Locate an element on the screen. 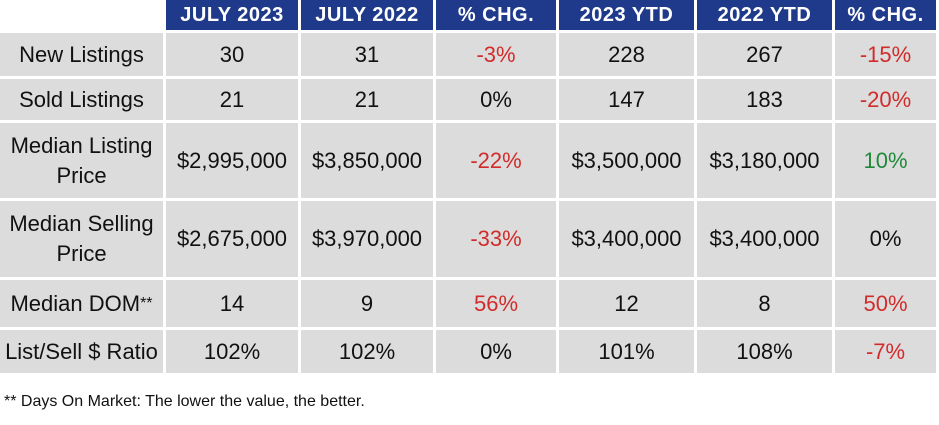  header-corner is located at coordinates (83, 16).